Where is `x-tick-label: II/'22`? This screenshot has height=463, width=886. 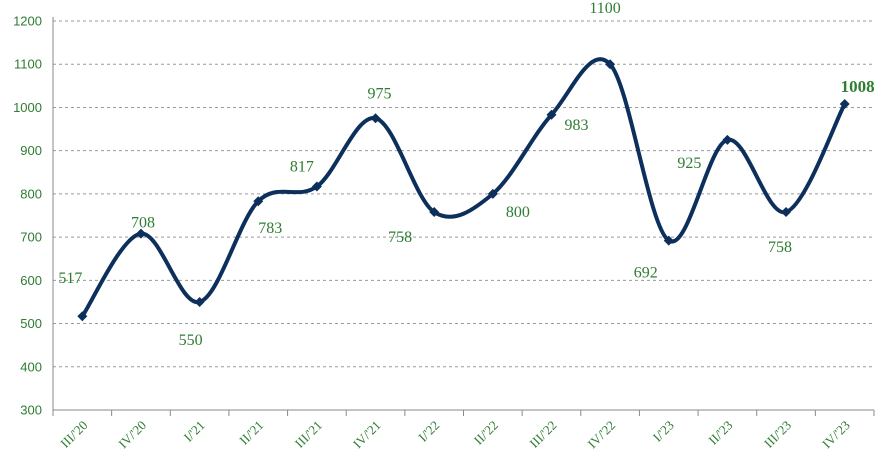 x-tick-label: II/'22 is located at coordinates (486, 433).